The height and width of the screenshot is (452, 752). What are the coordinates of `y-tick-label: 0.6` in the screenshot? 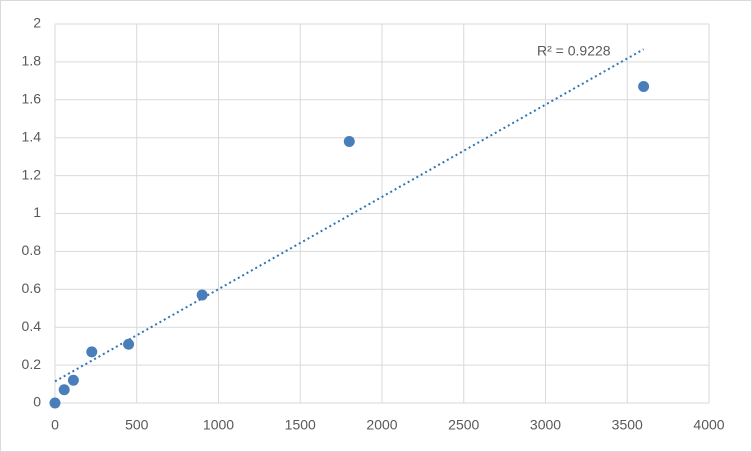 It's located at (32, 288).